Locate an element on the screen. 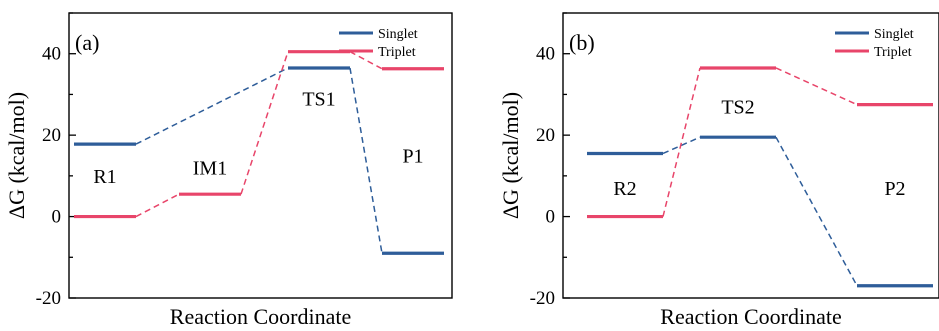 This screenshot has width=939, height=331. state-label: P1 is located at coordinates (412, 157).